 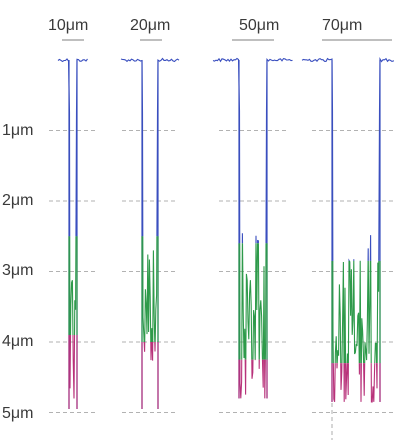 What do you see at coordinates (253, 301) in the screenshot?
I see `profile-50um-middle` at bounding box center [253, 301].